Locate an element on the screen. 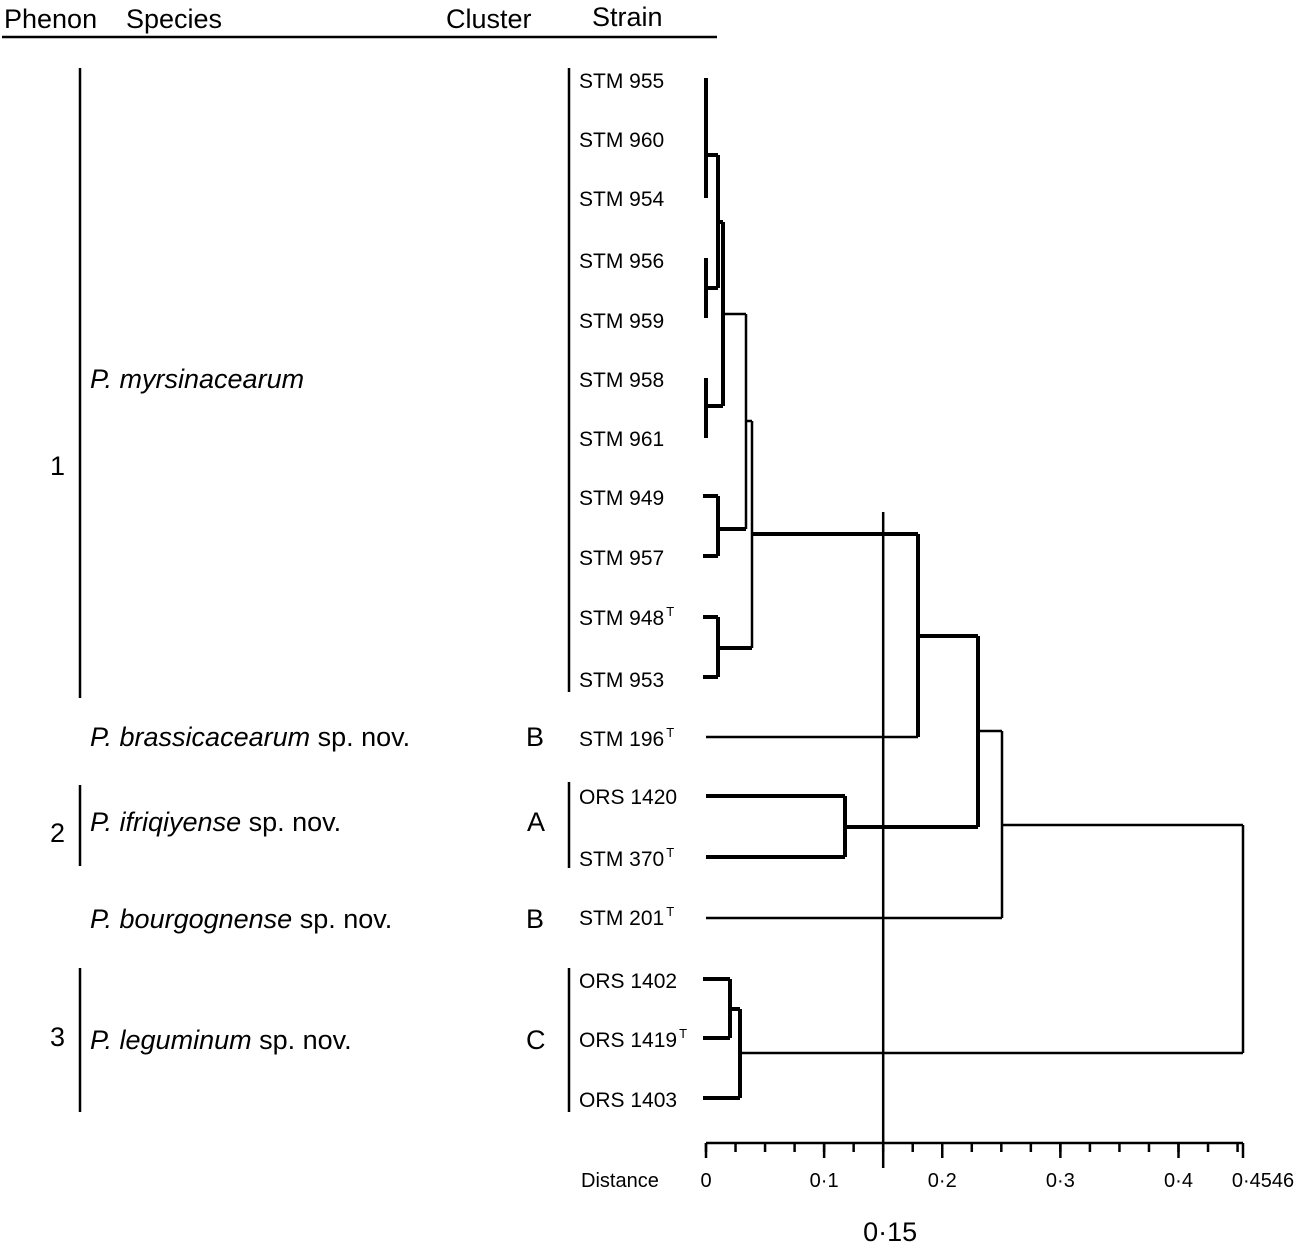  strain-name: STM 201 is located at coordinates (621, 918).